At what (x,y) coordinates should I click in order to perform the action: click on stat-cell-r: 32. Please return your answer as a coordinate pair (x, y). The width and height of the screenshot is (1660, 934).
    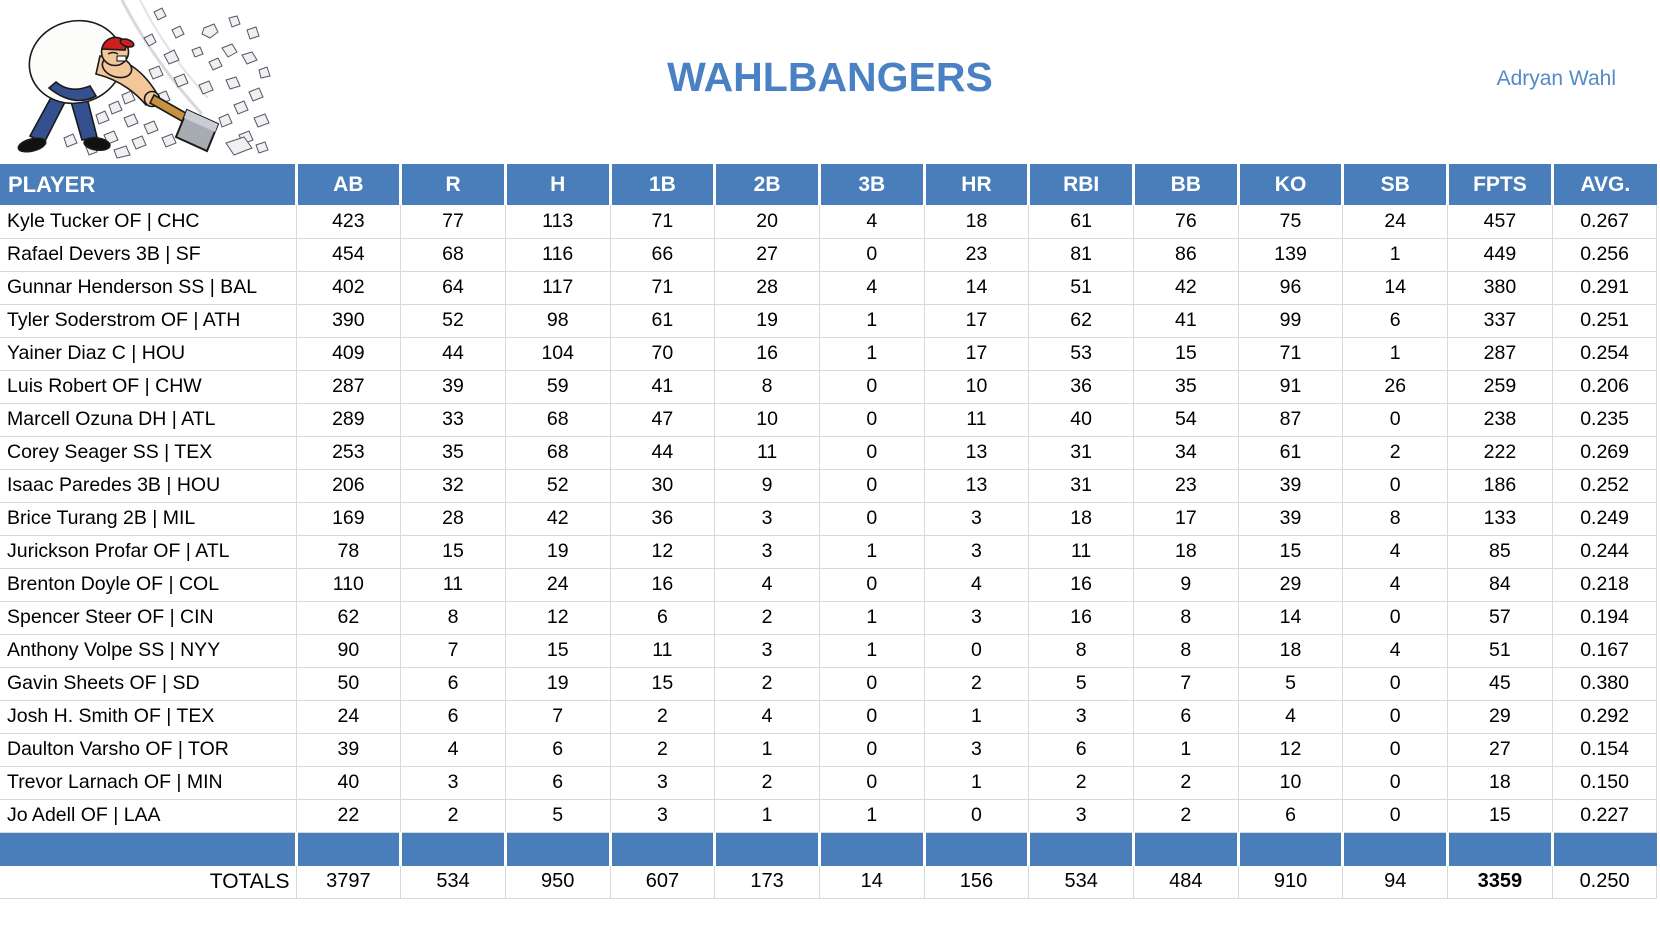
    Looking at the image, I should click on (453, 486).